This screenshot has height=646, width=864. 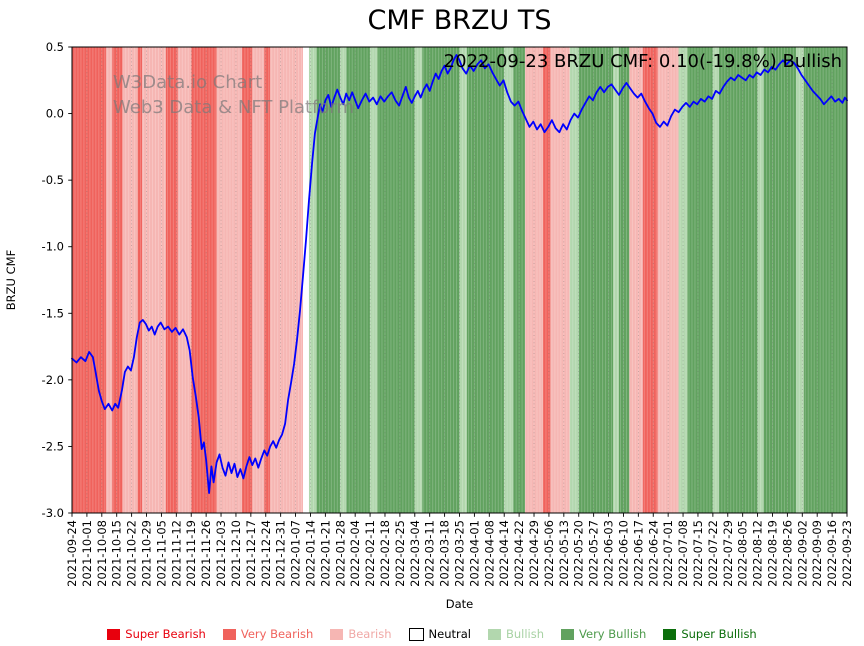 What do you see at coordinates (55, 47) in the screenshot?
I see `y-tick-label: 0.5` at bounding box center [55, 47].